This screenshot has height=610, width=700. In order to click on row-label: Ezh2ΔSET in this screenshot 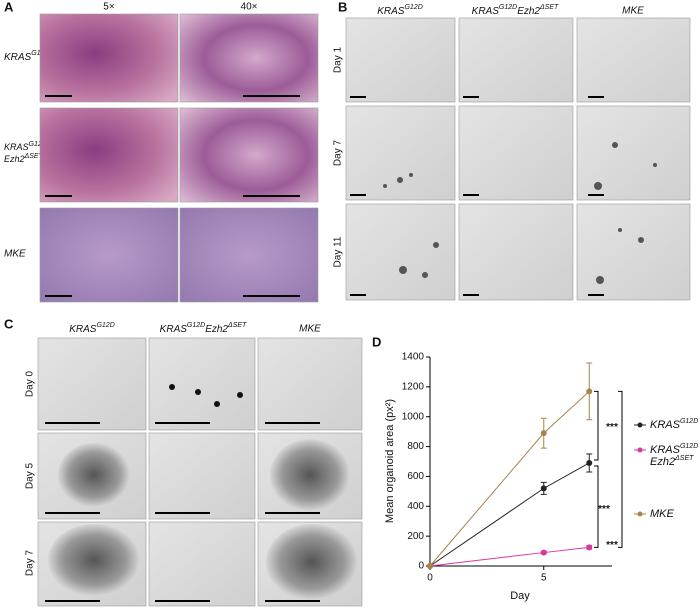, I will do `click(24, 159)`.